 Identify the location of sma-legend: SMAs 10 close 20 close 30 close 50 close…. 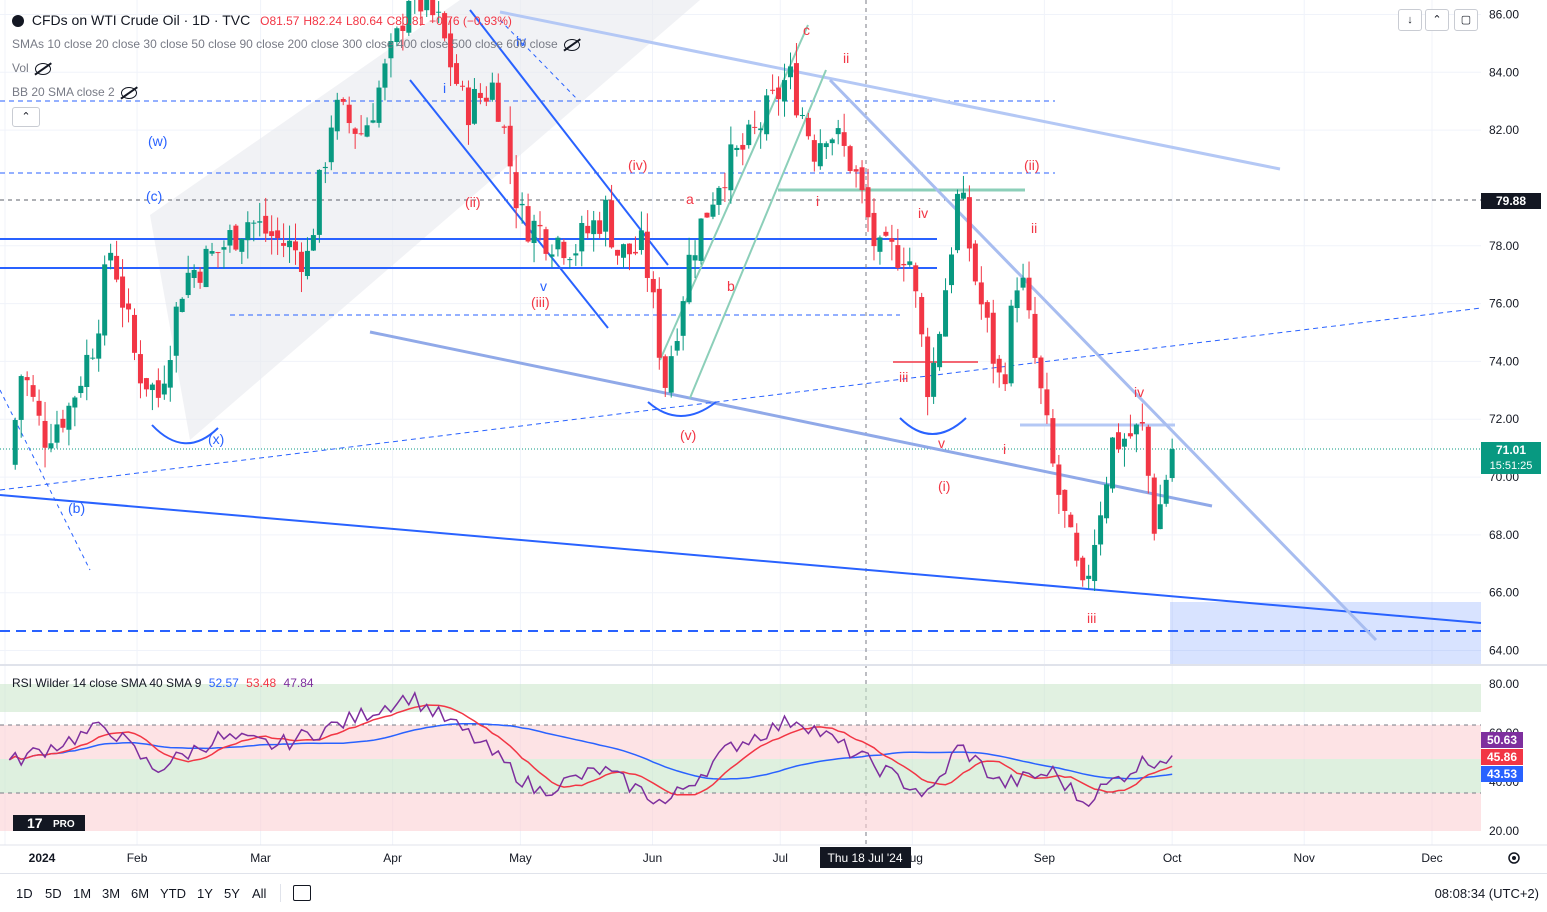
(296, 44).